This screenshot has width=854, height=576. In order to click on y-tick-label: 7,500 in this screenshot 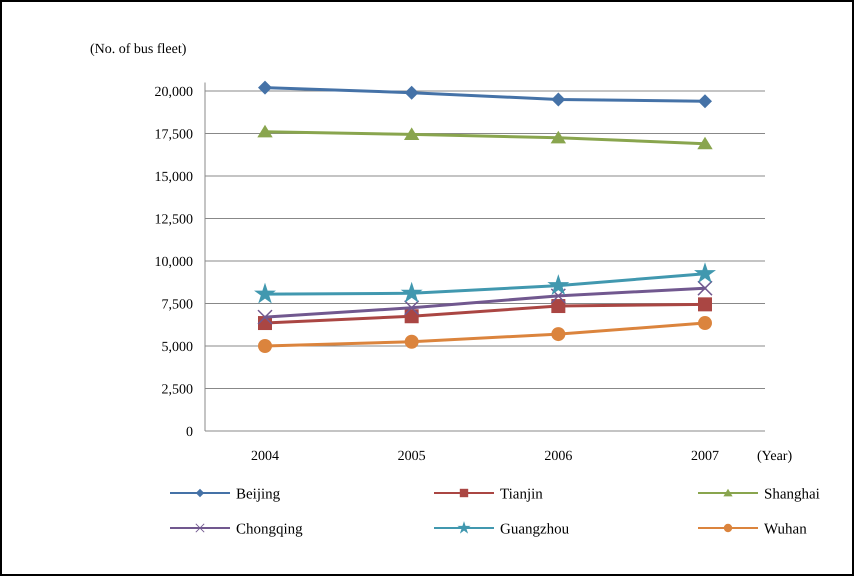, I will do `click(177, 304)`.